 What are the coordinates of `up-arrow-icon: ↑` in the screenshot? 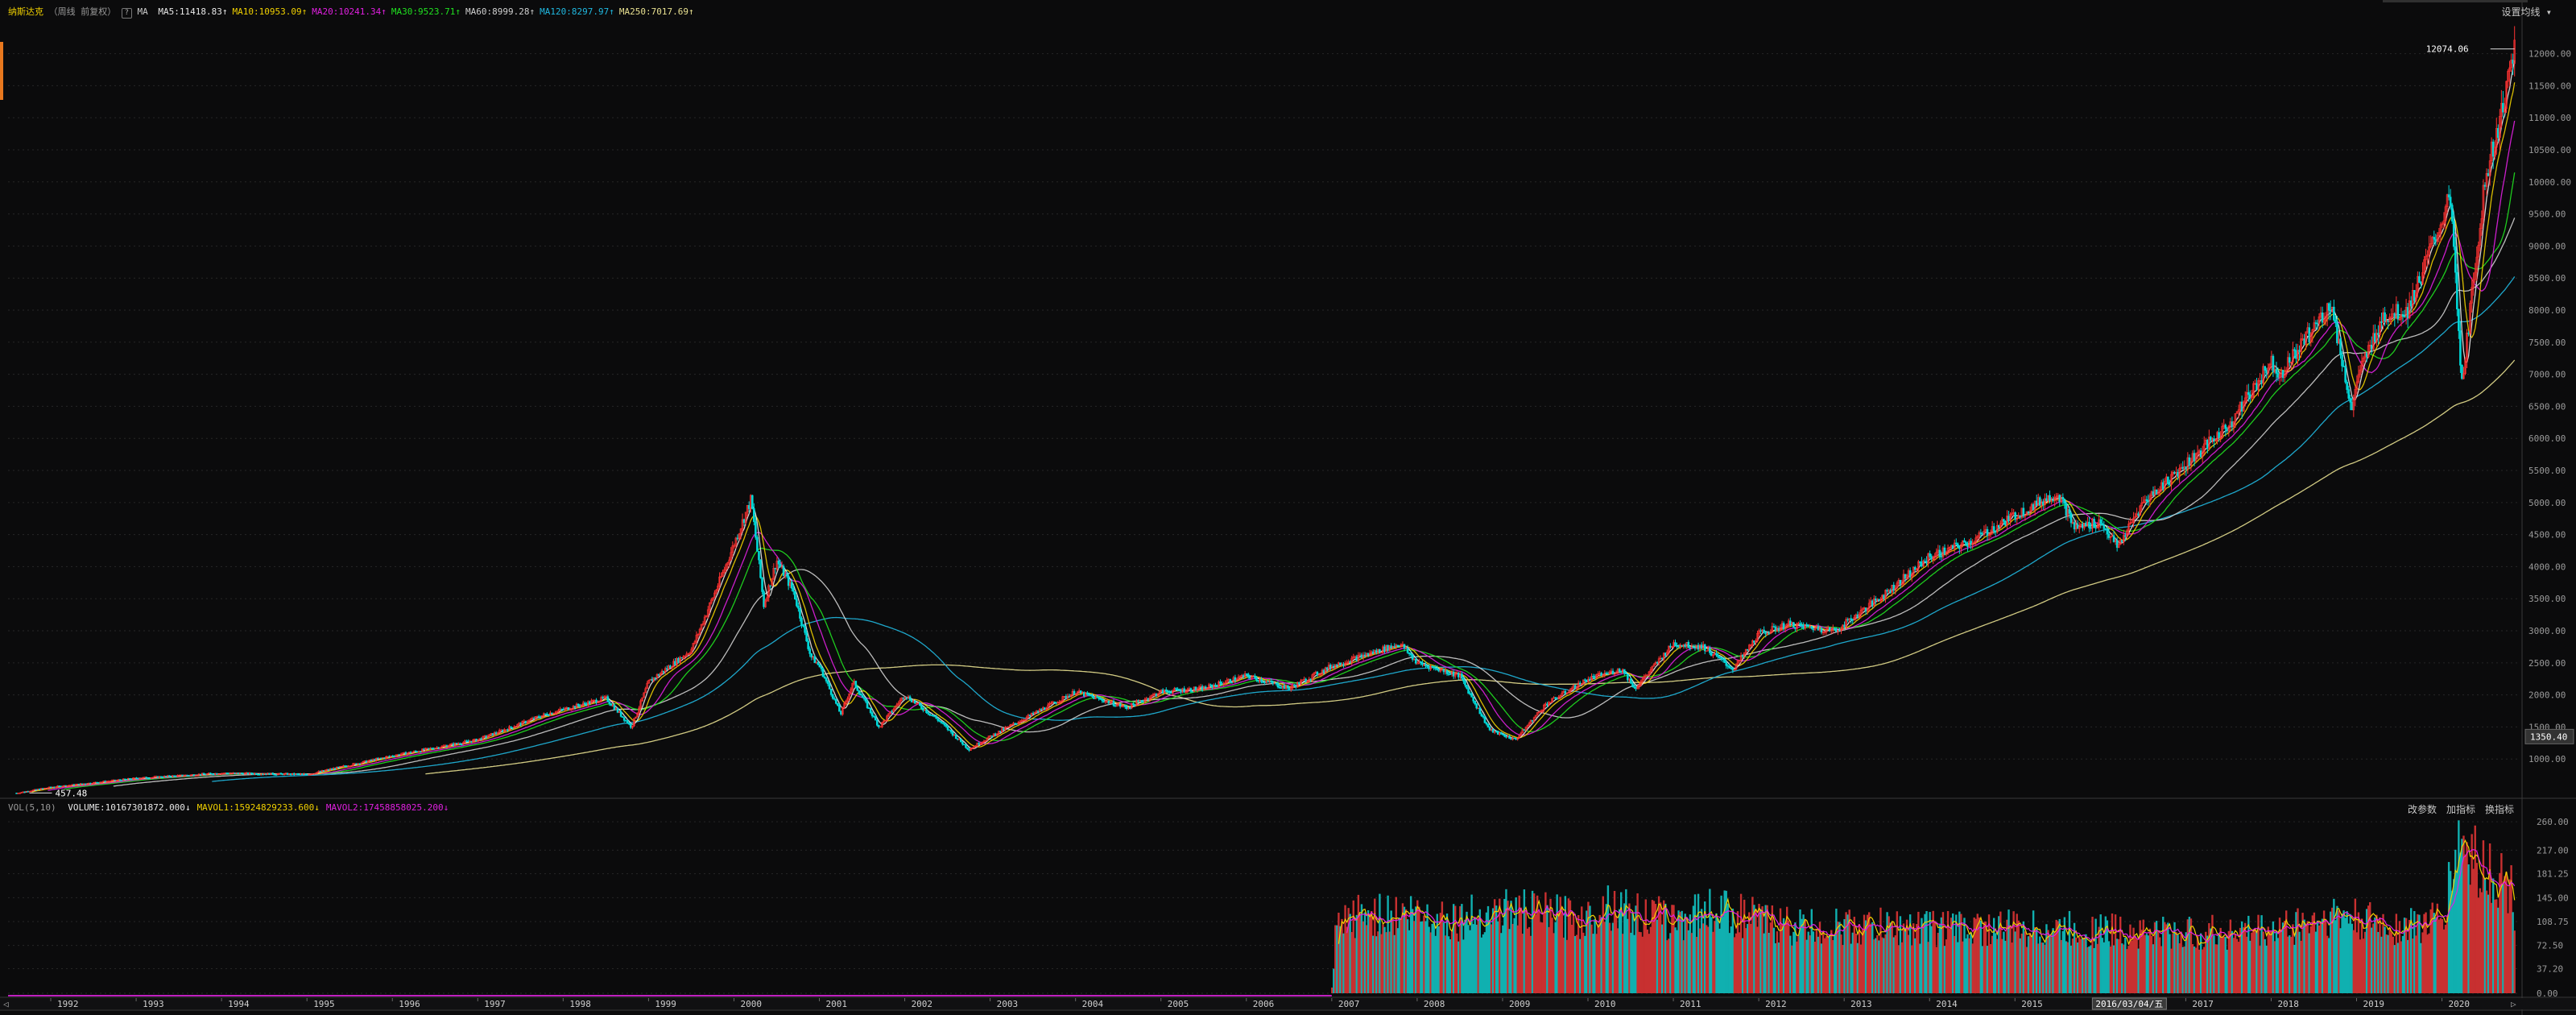 It's located at (304, 11).